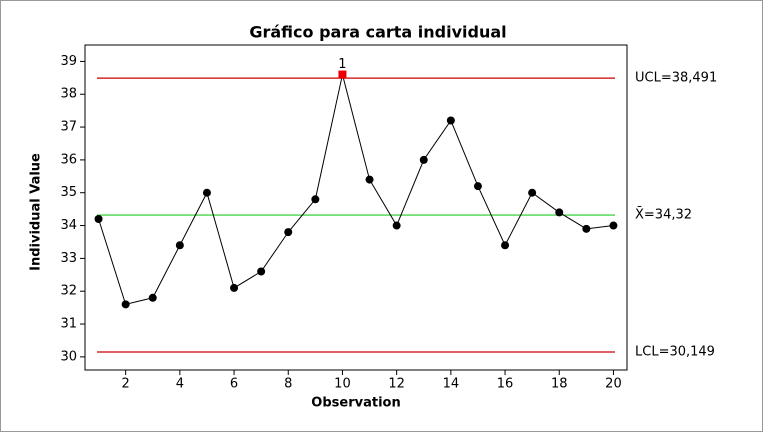  Describe the element at coordinates (68, 159) in the screenshot. I see `y-tick-label: 36` at that location.